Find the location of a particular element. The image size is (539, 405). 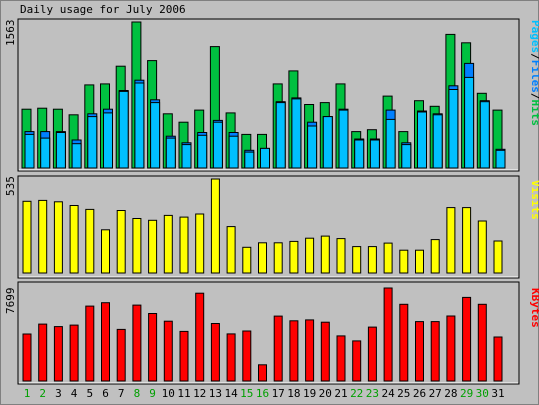

legend-hits: Hits is located at coordinates (534, 113).